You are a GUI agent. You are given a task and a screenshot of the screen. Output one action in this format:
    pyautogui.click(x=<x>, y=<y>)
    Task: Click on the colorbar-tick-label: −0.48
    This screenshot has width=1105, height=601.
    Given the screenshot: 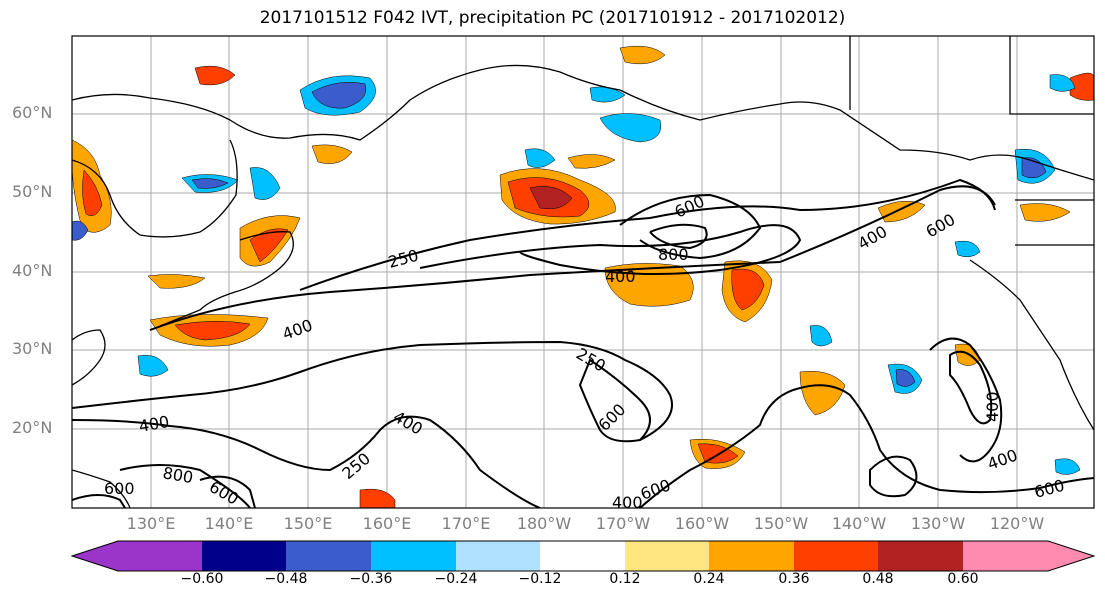 What is the action you would take?
    pyautogui.click(x=286, y=579)
    